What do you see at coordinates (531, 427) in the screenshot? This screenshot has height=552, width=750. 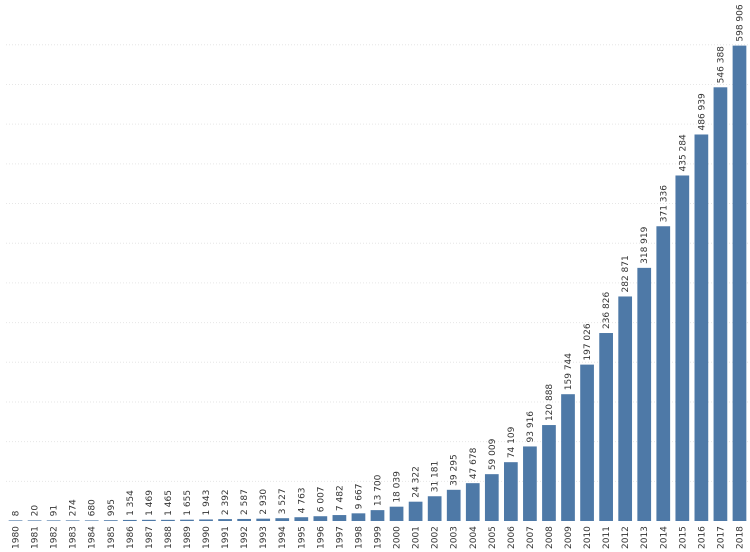 I see `data-label: 93 916` at bounding box center [531, 427].